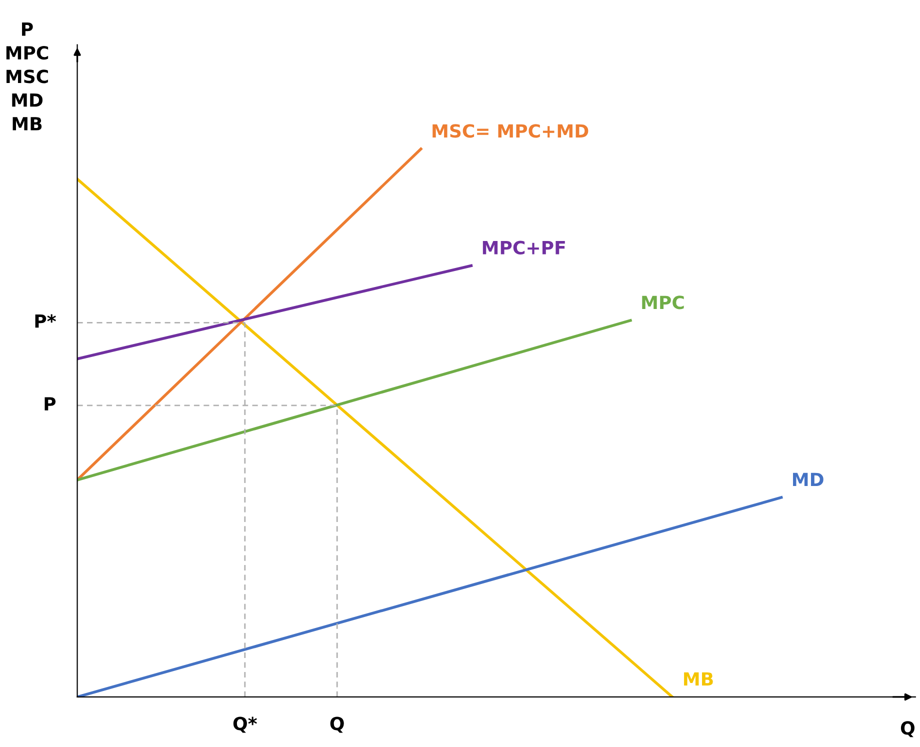 The width and height of the screenshot is (920, 747). I want to click on series-label: MD, so click(808, 479).